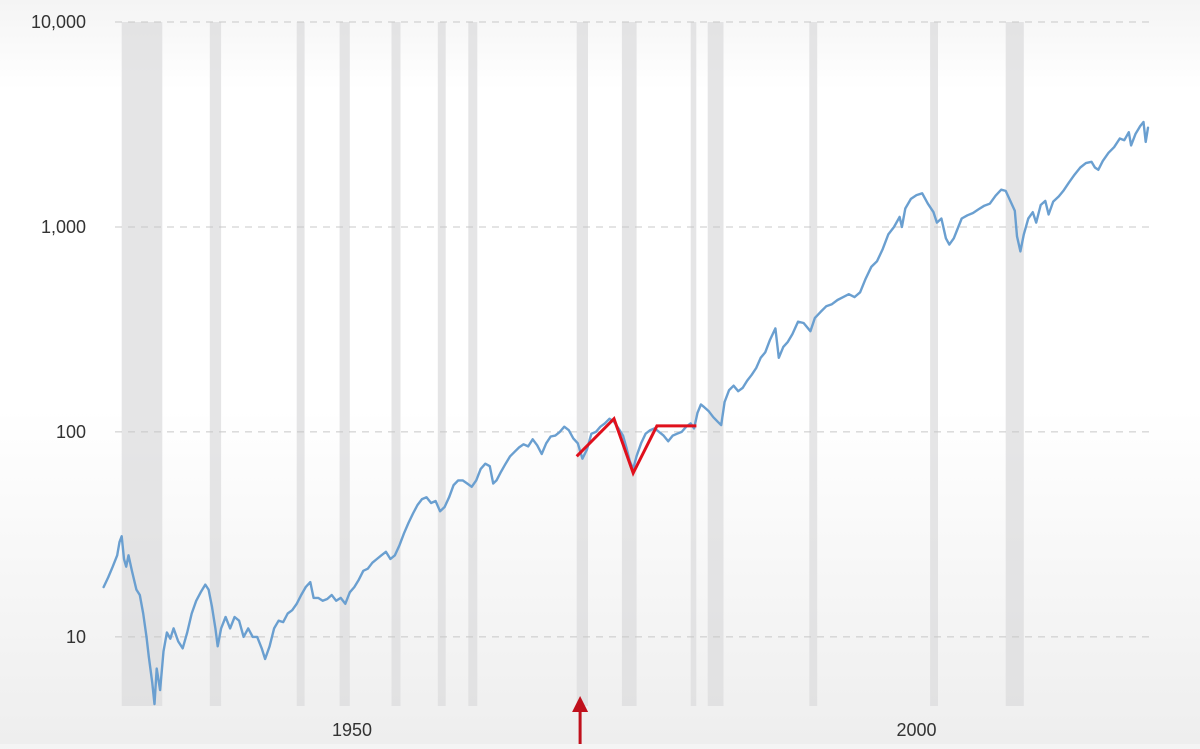 The height and width of the screenshot is (749, 1200). I want to click on y-axis-tick-labels: 10 100 1,000 10,000, so click(58, 329).